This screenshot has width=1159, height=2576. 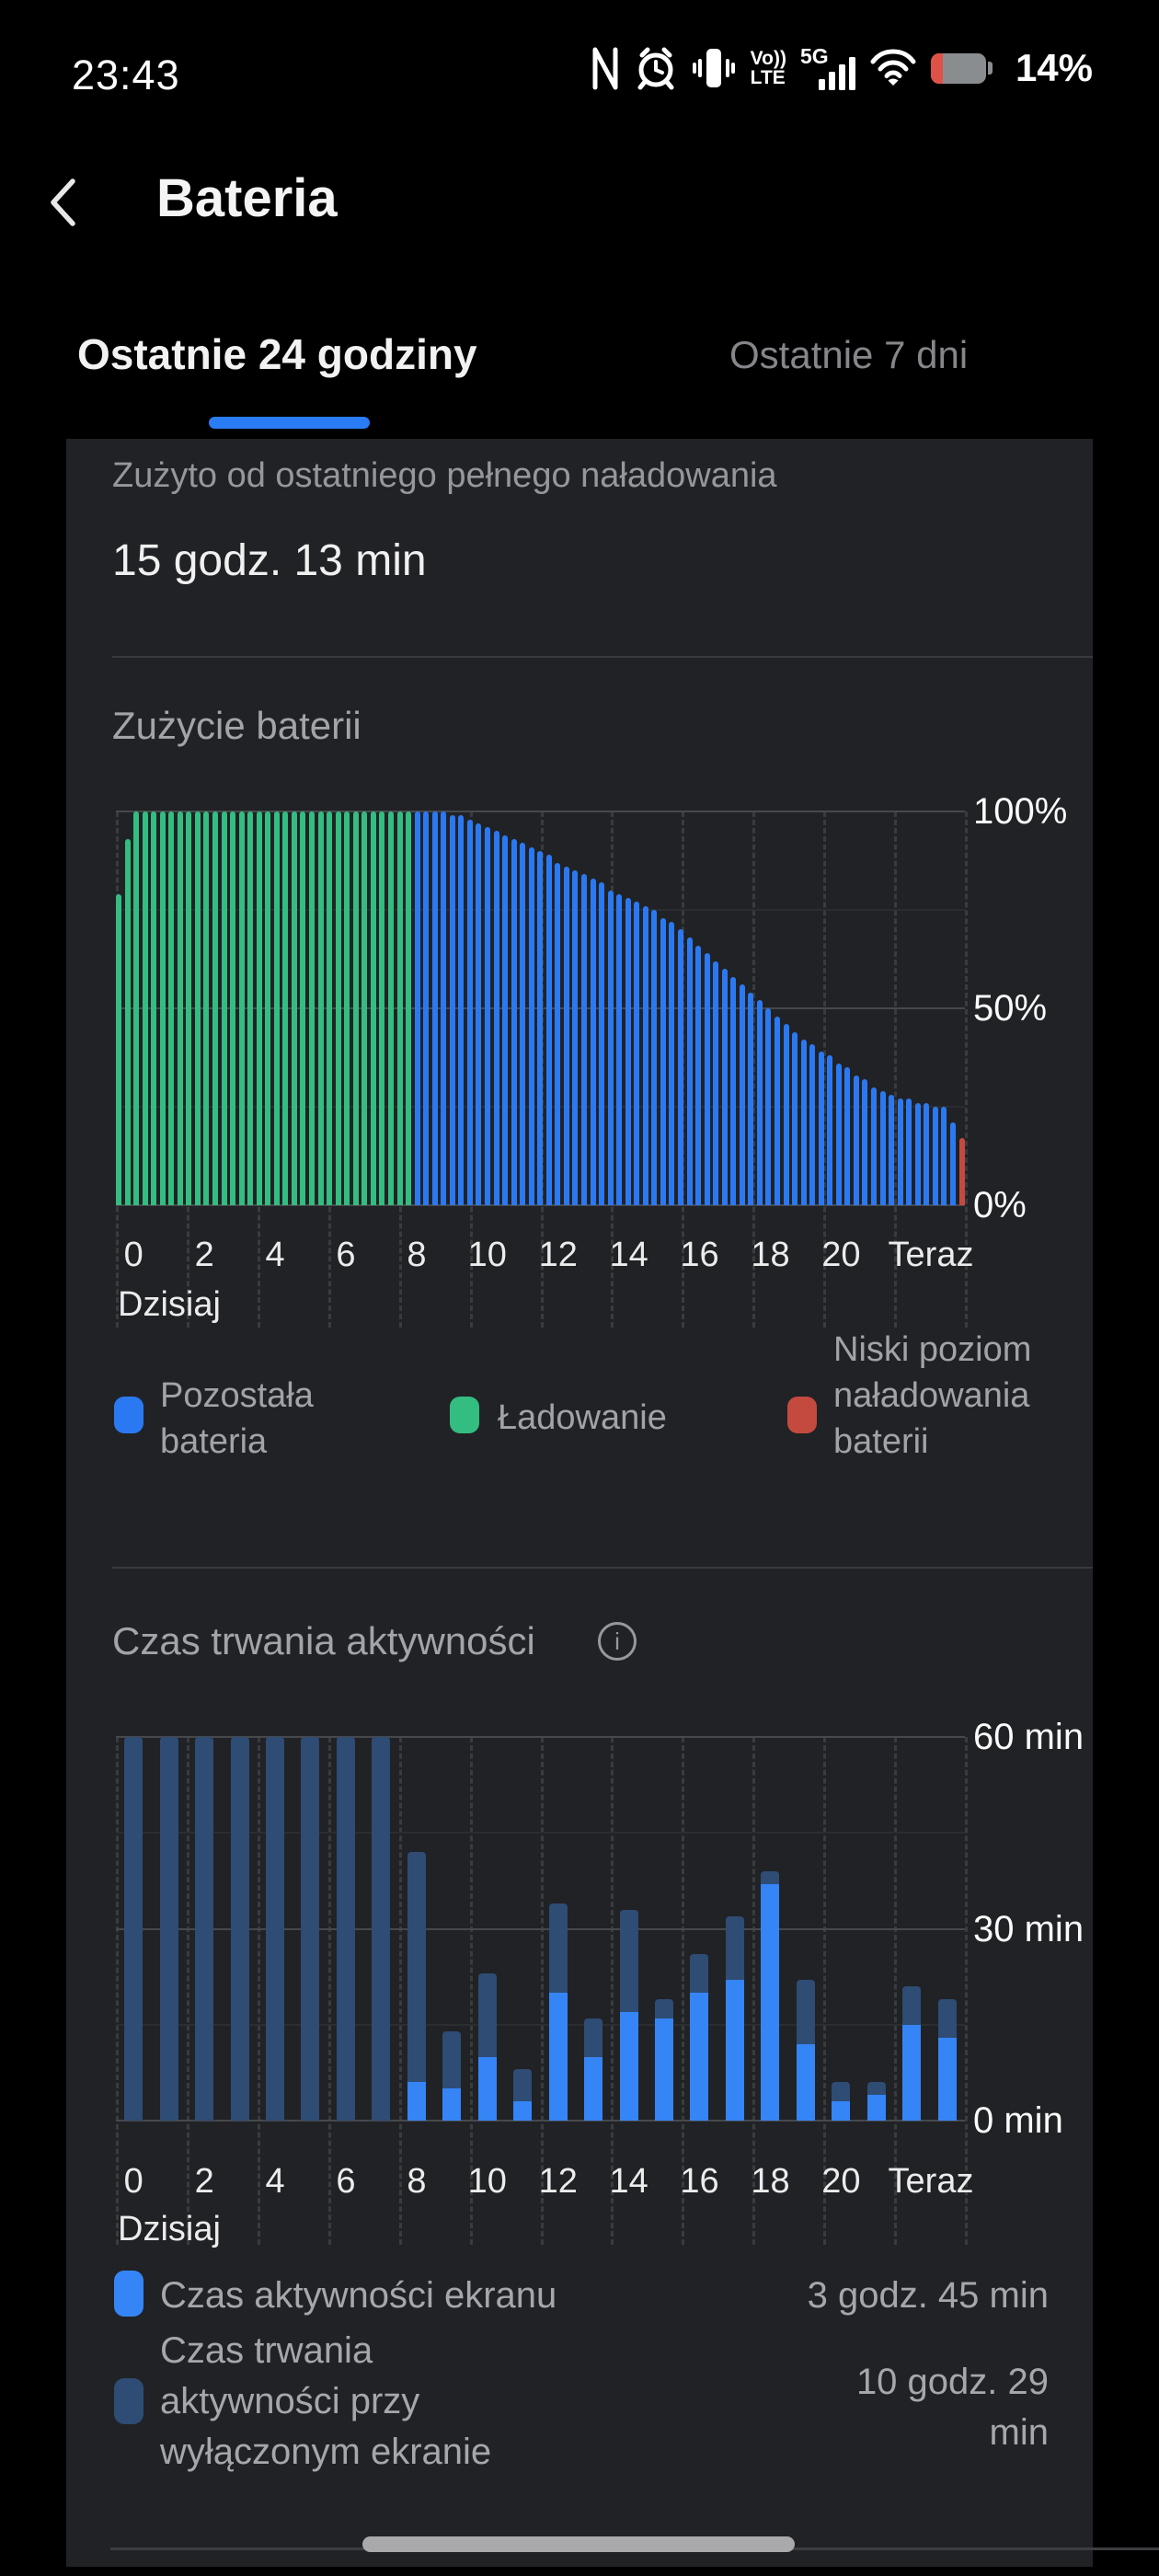 I want to click on battery-icon, so click(x=961, y=68).